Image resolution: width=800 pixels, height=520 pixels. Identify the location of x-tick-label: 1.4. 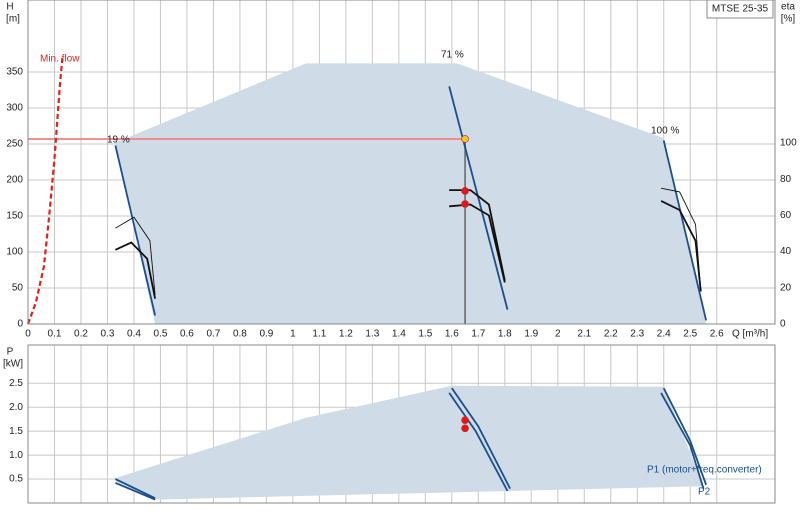
(399, 334).